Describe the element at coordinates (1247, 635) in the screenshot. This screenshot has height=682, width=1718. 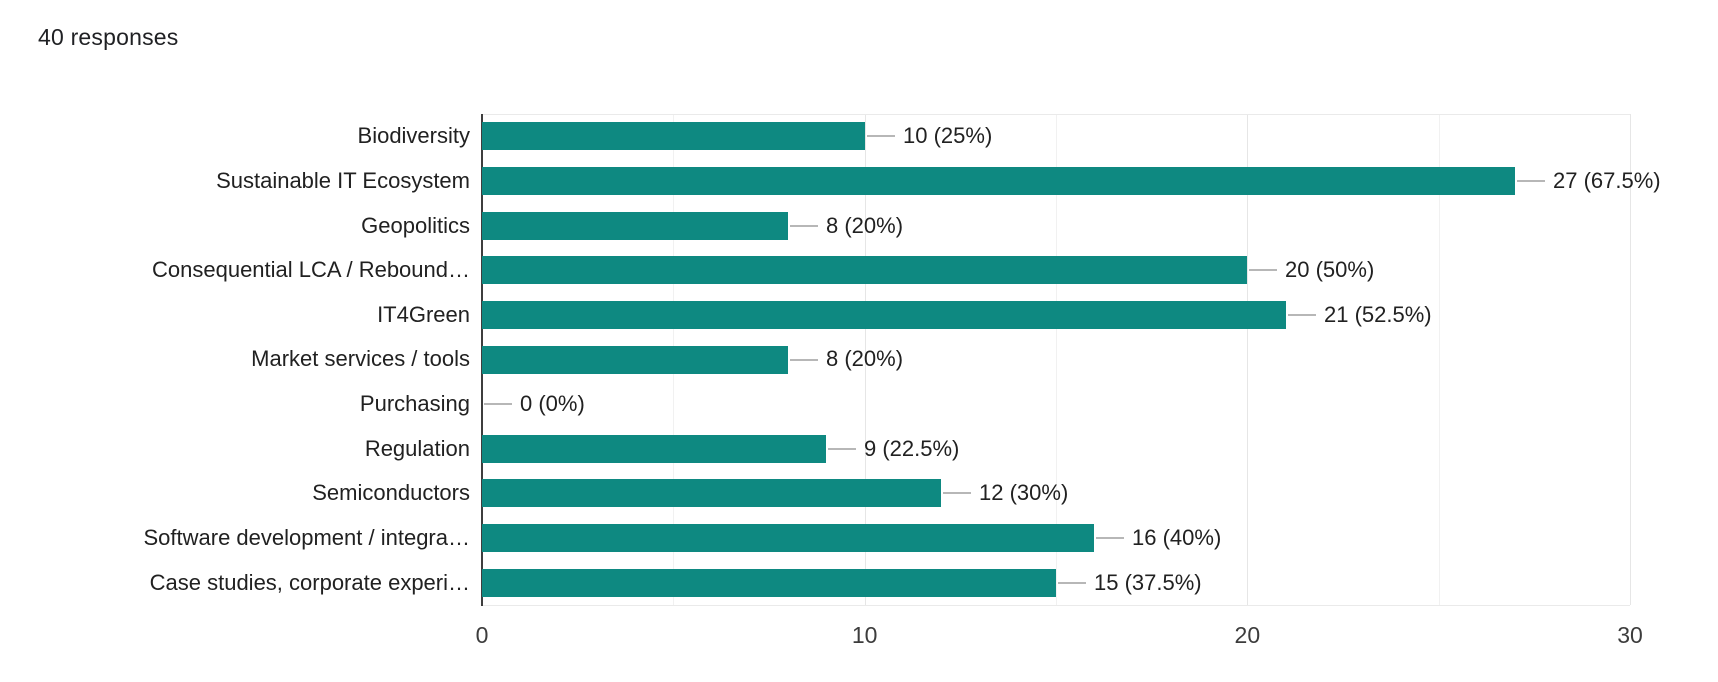
I see `x-tick-label: 20` at that location.